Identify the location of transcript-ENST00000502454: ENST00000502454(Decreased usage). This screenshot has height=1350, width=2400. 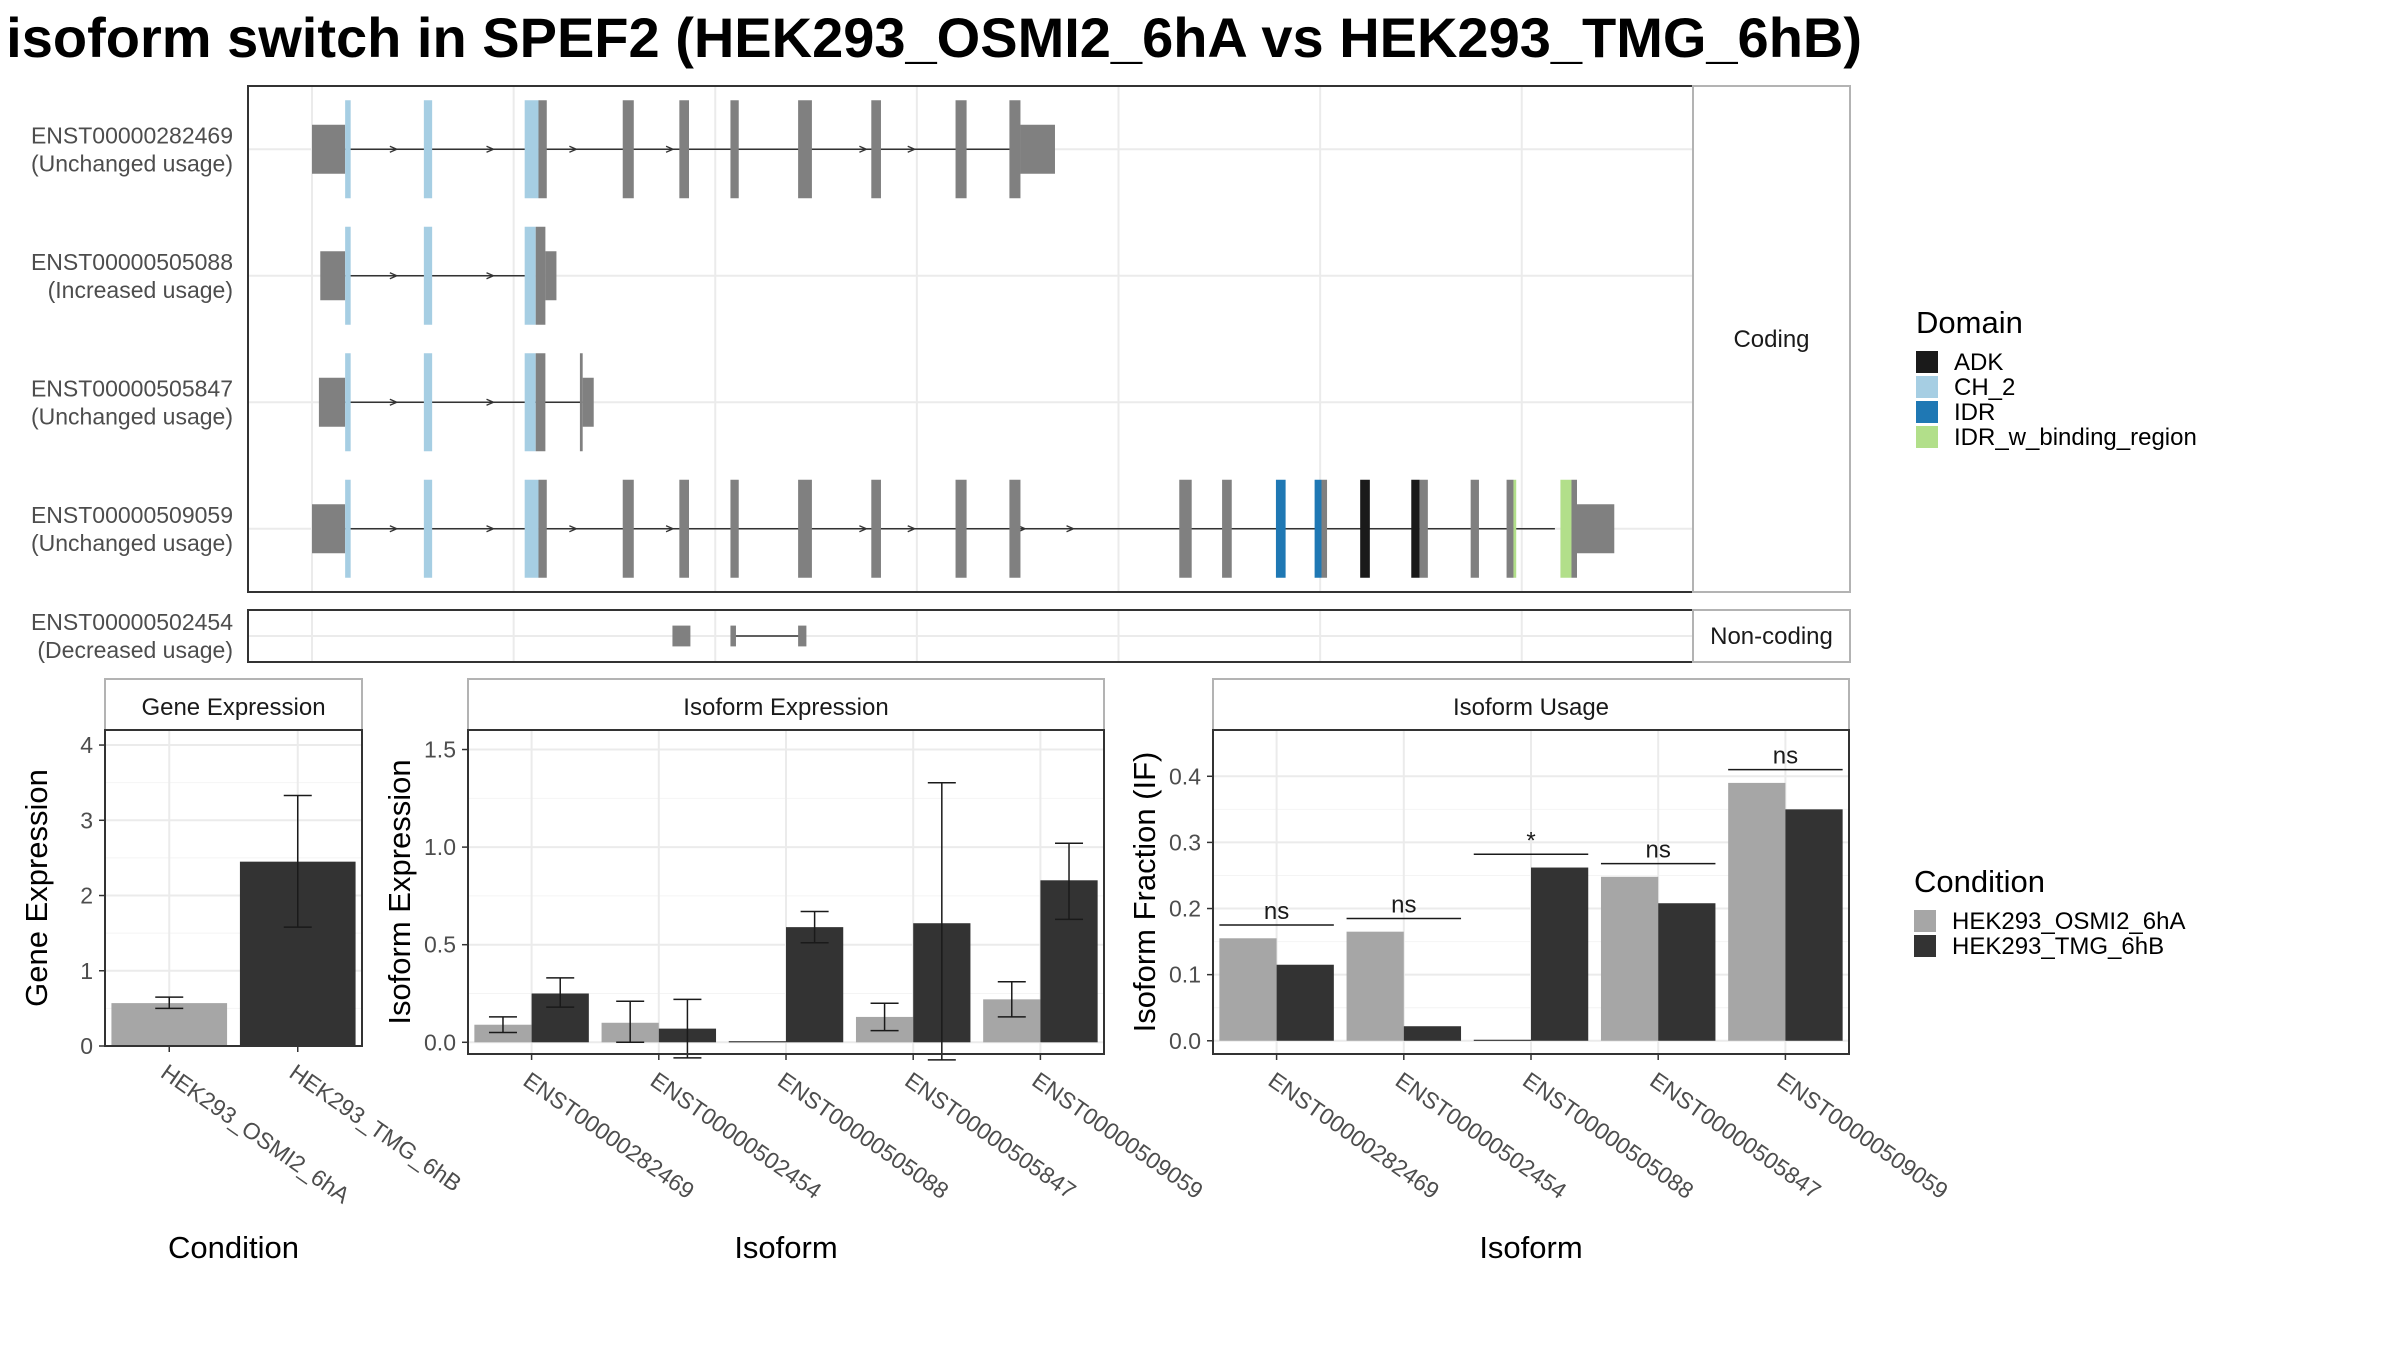
(419, 636).